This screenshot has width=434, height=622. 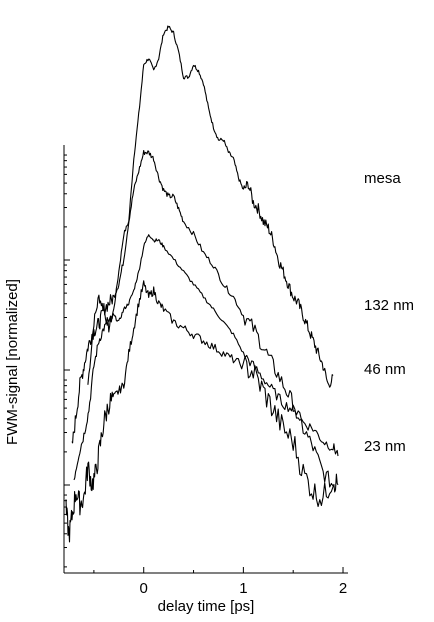 I want to click on y-ticks, so click(x=67, y=361).